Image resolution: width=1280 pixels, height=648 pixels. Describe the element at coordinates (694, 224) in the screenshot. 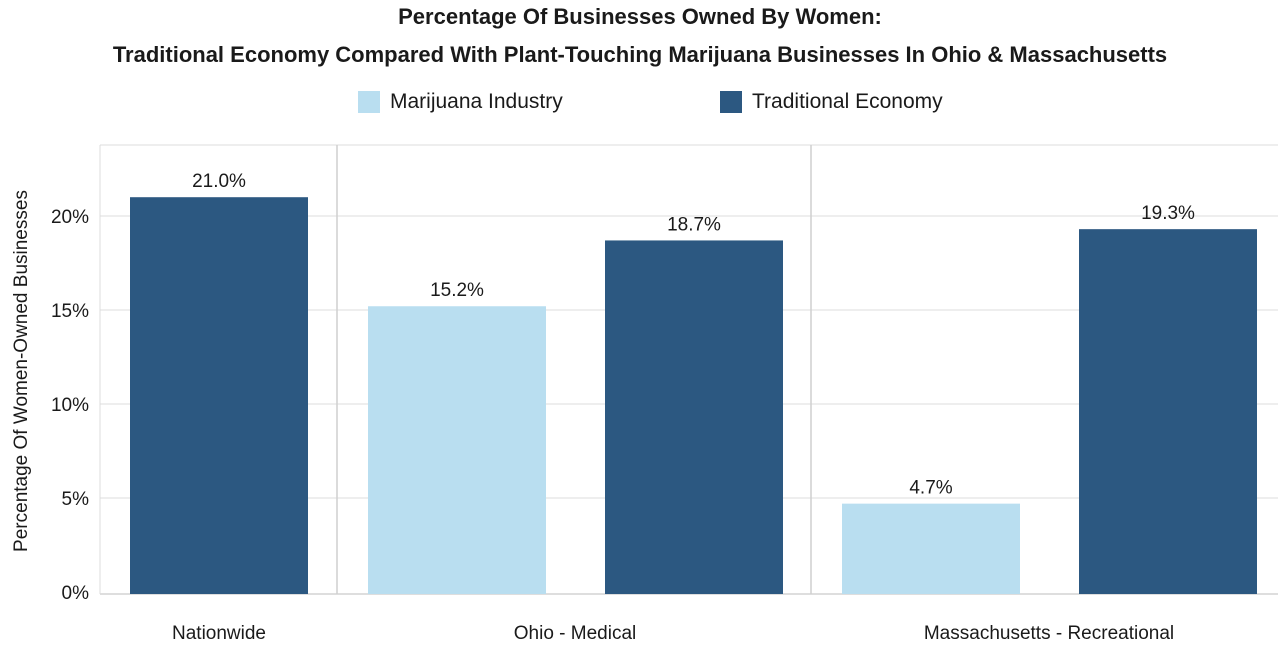

I see `data-label: 18.7%` at that location.